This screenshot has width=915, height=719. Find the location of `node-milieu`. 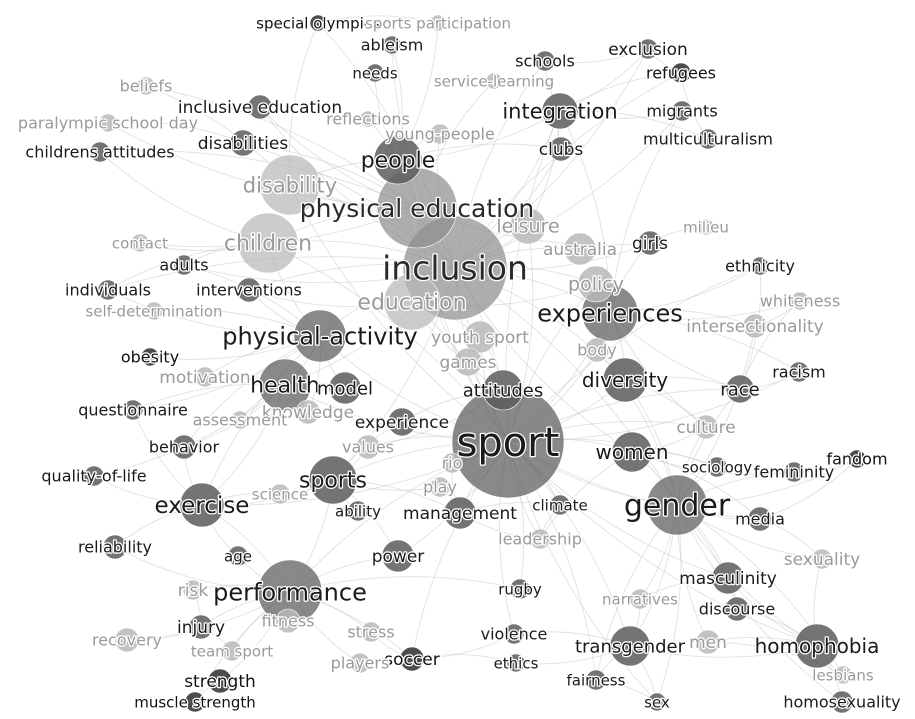

node-milieu is located at coordinates (706, 227).